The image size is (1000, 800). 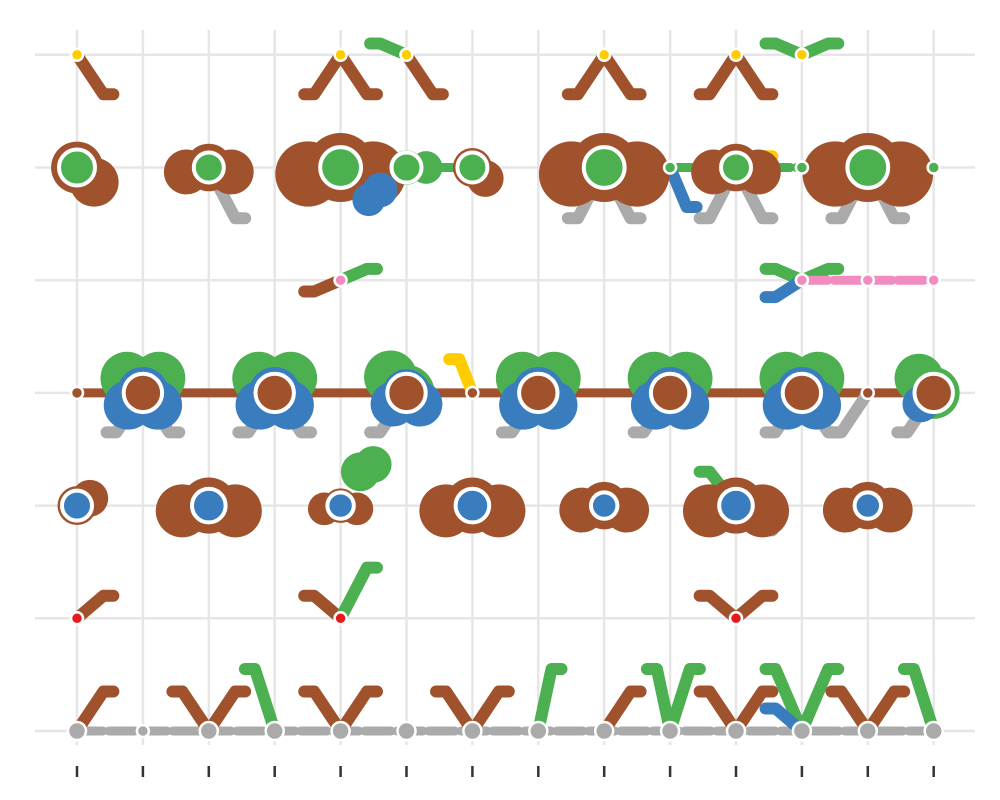 What do you see at coordinates (505, 771) in the screenshot?
I see `x-axis-ticks` at bounding box center [505, 771].